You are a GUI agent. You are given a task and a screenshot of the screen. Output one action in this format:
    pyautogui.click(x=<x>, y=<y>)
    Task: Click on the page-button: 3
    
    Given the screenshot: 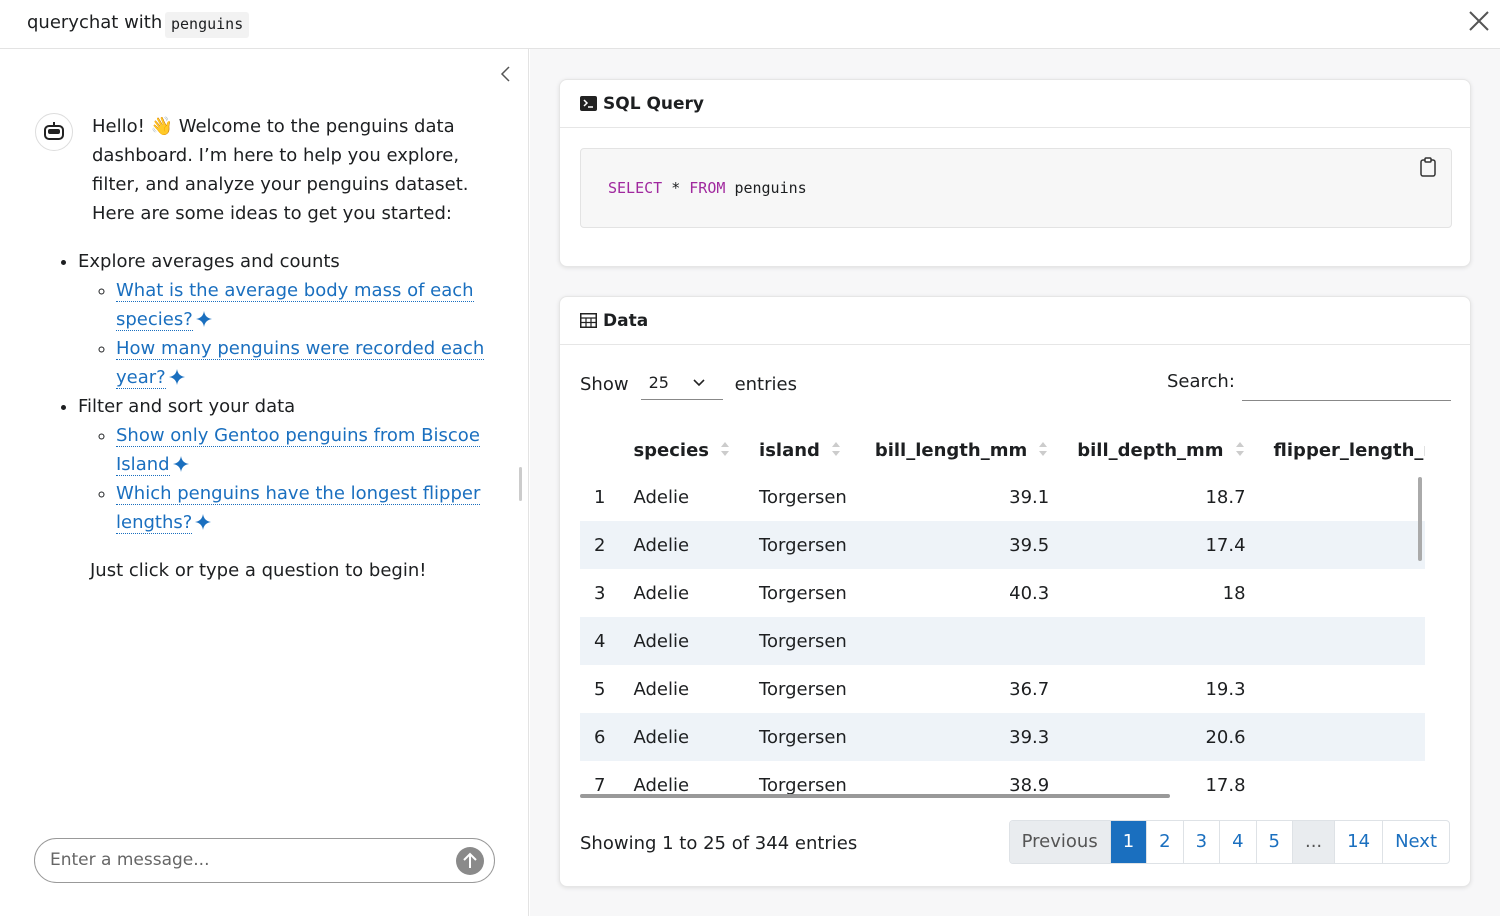 What is the action you would take?
    pyautogui.click(x=1200, y=842)
    